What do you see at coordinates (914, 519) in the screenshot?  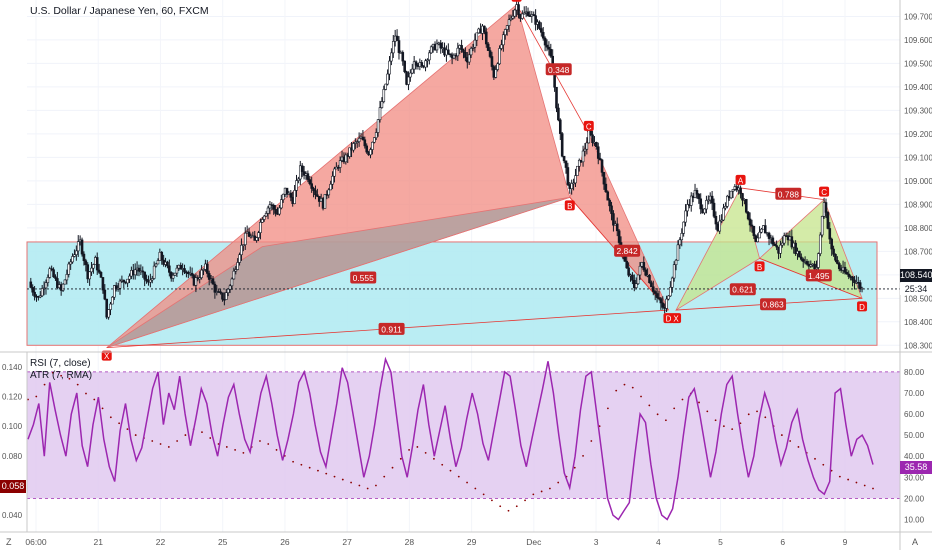 I see `rsi-tick-label: 10.00` at bounding box center [914, 519].